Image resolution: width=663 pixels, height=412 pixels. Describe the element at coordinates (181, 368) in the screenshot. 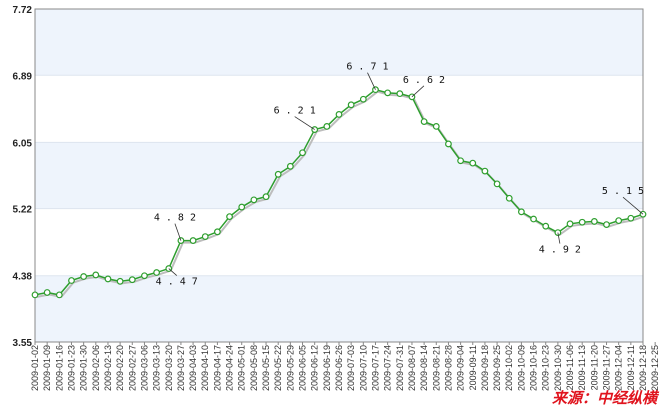

I see `x-tick-label: 2009-03-27` at that location.